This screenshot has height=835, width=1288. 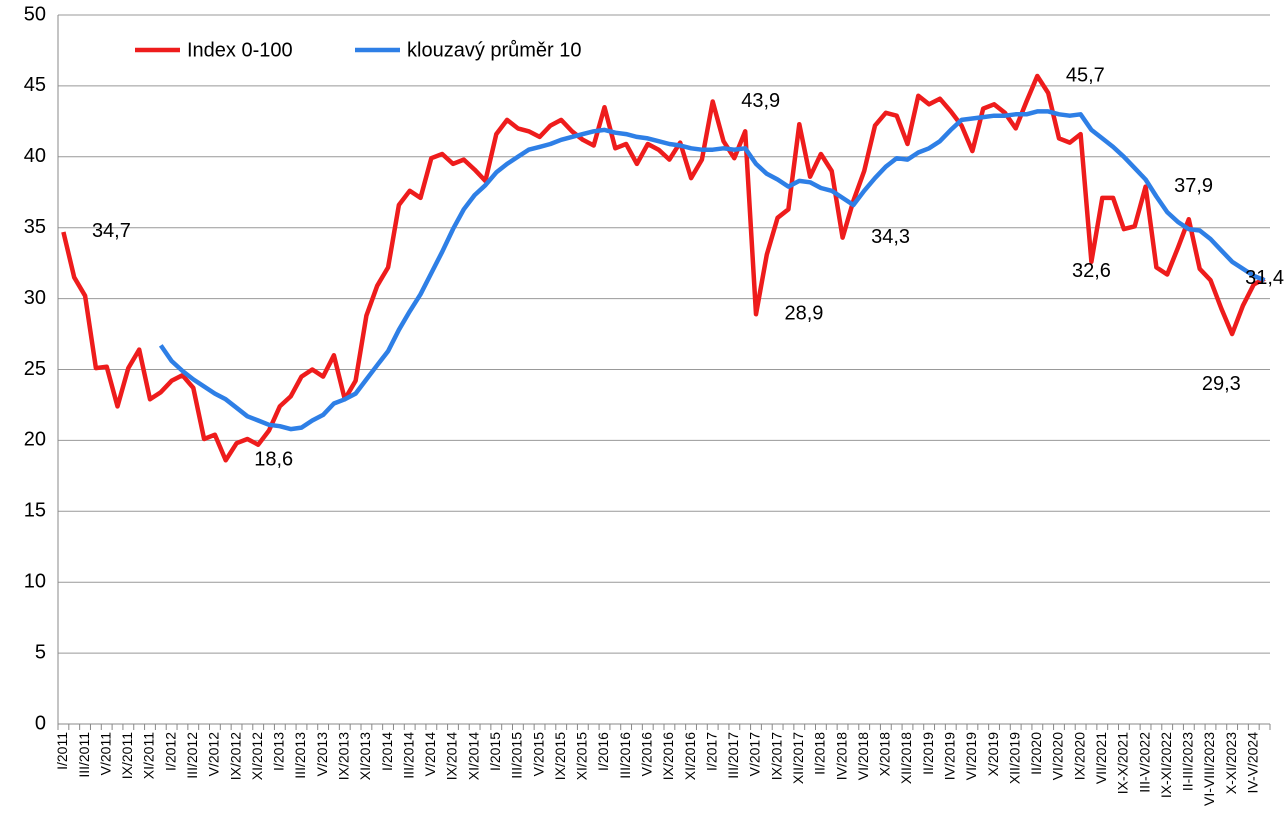 I want to click on data-label: 34,7, so click(x=111, y=231).